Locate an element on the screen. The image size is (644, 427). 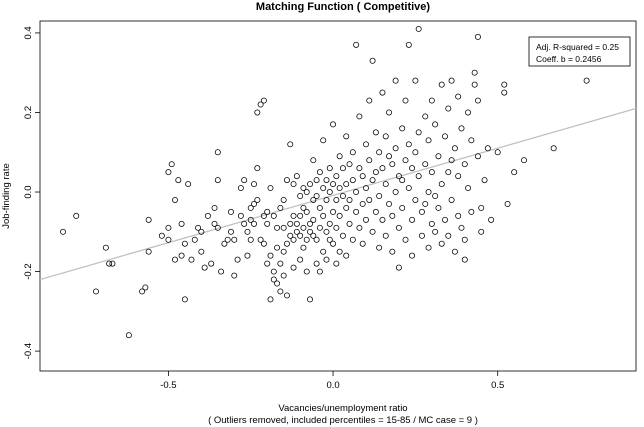
y-tick-label-3: 0.2 is located at coordinates (28, 112).